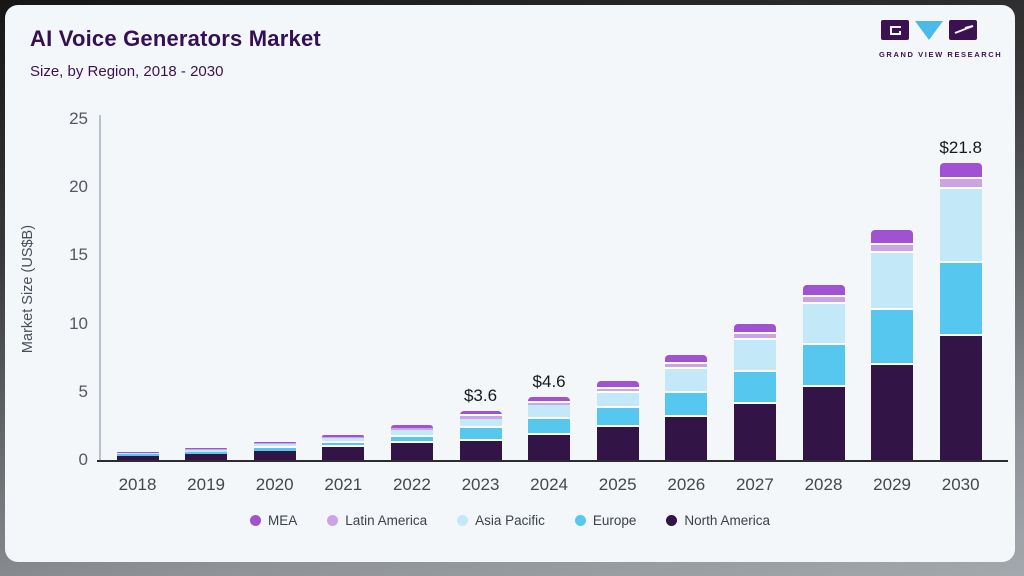  What do you see at coordinates (549, 427) in the screenshot?
I see `bar-segment-europe-2024` at bounding box center [549, 427].